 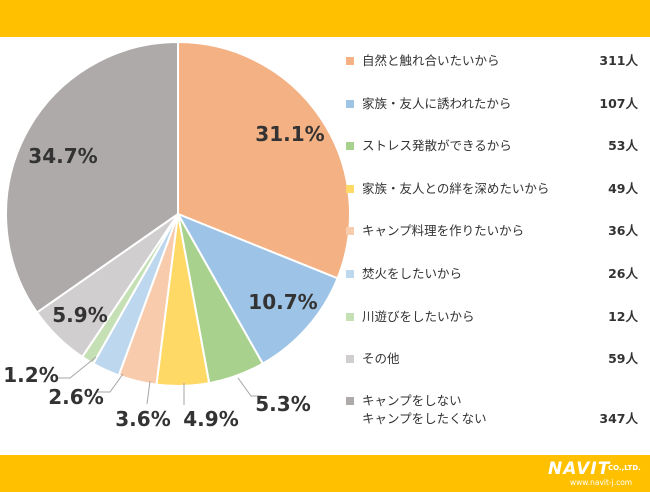 What do you see at coordinates (492, 412) in the screenshot?
I see `legend-item: キャンプをしない キャンプをしたくない 347人` at bounding box center [492, 412].